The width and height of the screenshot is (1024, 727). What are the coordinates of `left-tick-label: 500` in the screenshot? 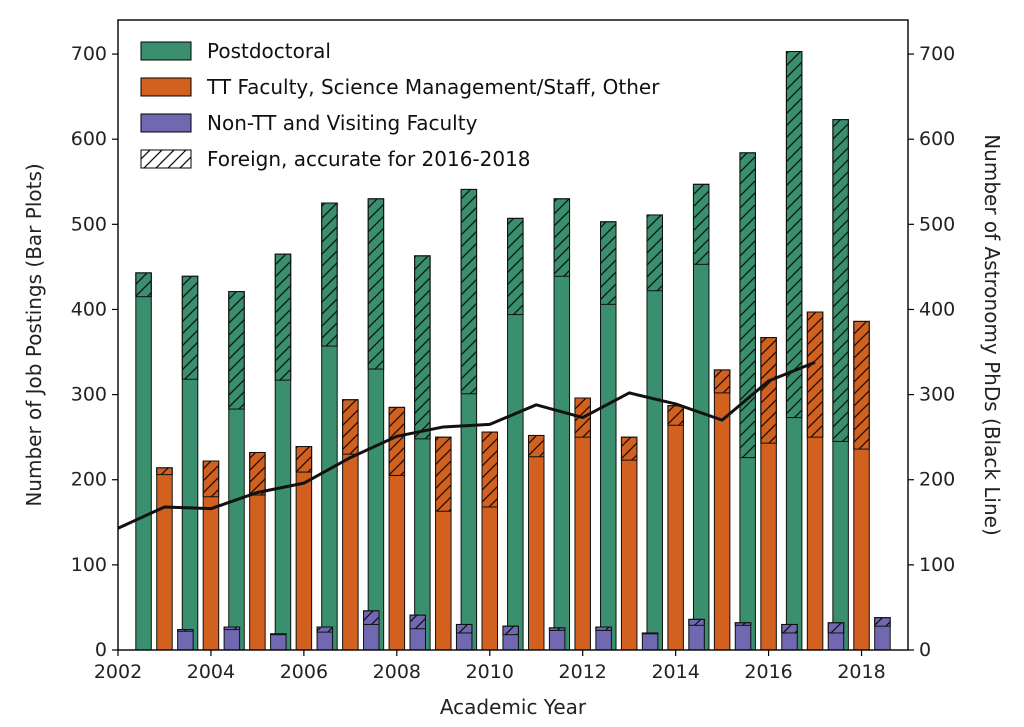 It's located at (89, 224).